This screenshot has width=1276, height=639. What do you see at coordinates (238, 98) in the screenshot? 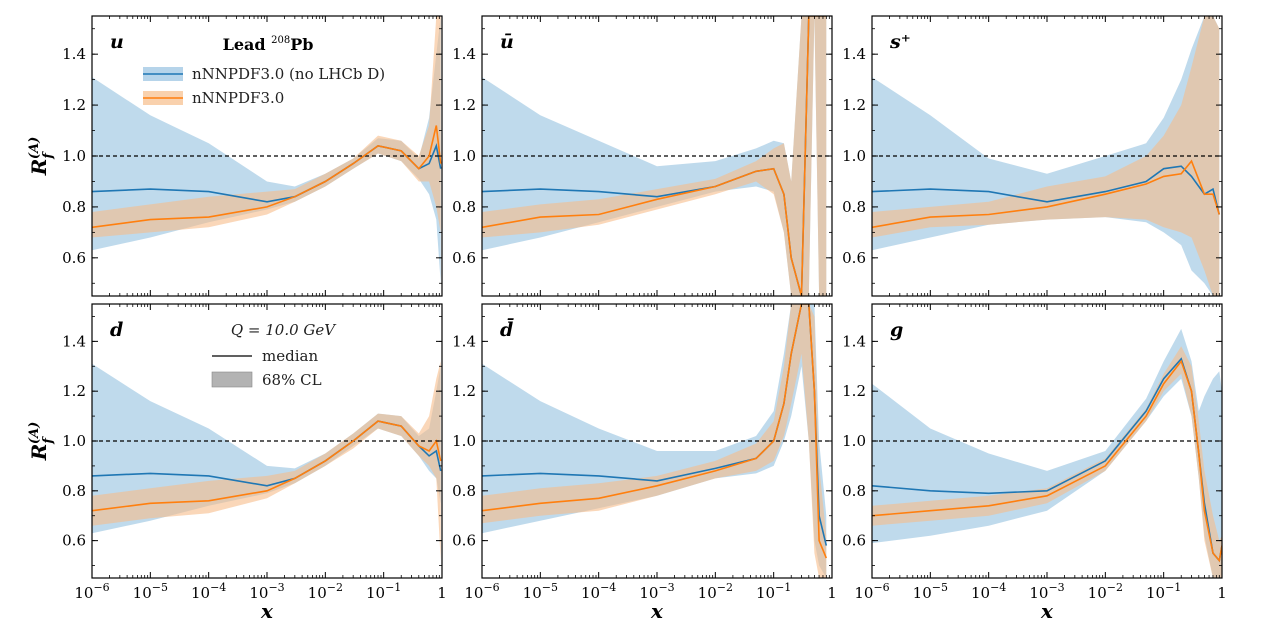
I see `legend-entry: nNNPDF3.0` at bounding box center [238, 98].